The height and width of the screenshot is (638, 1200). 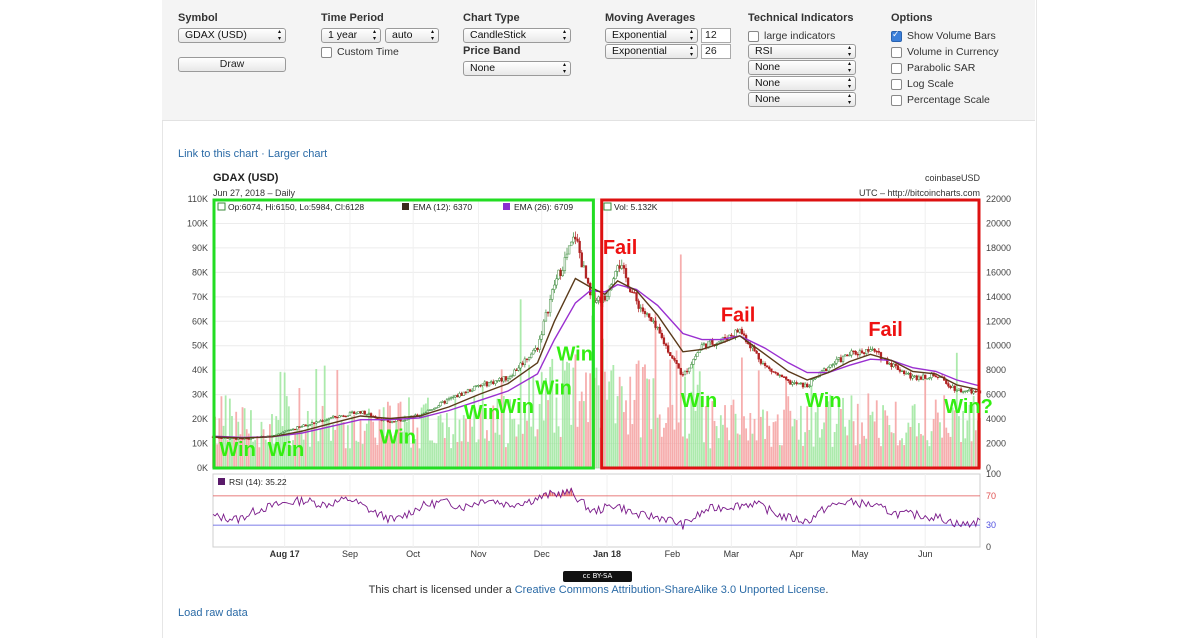 What do you see at coordinates (517, 35) in the screenshot?
I see `chart-type-select: CandleStick` at bounding box center [517, 35].